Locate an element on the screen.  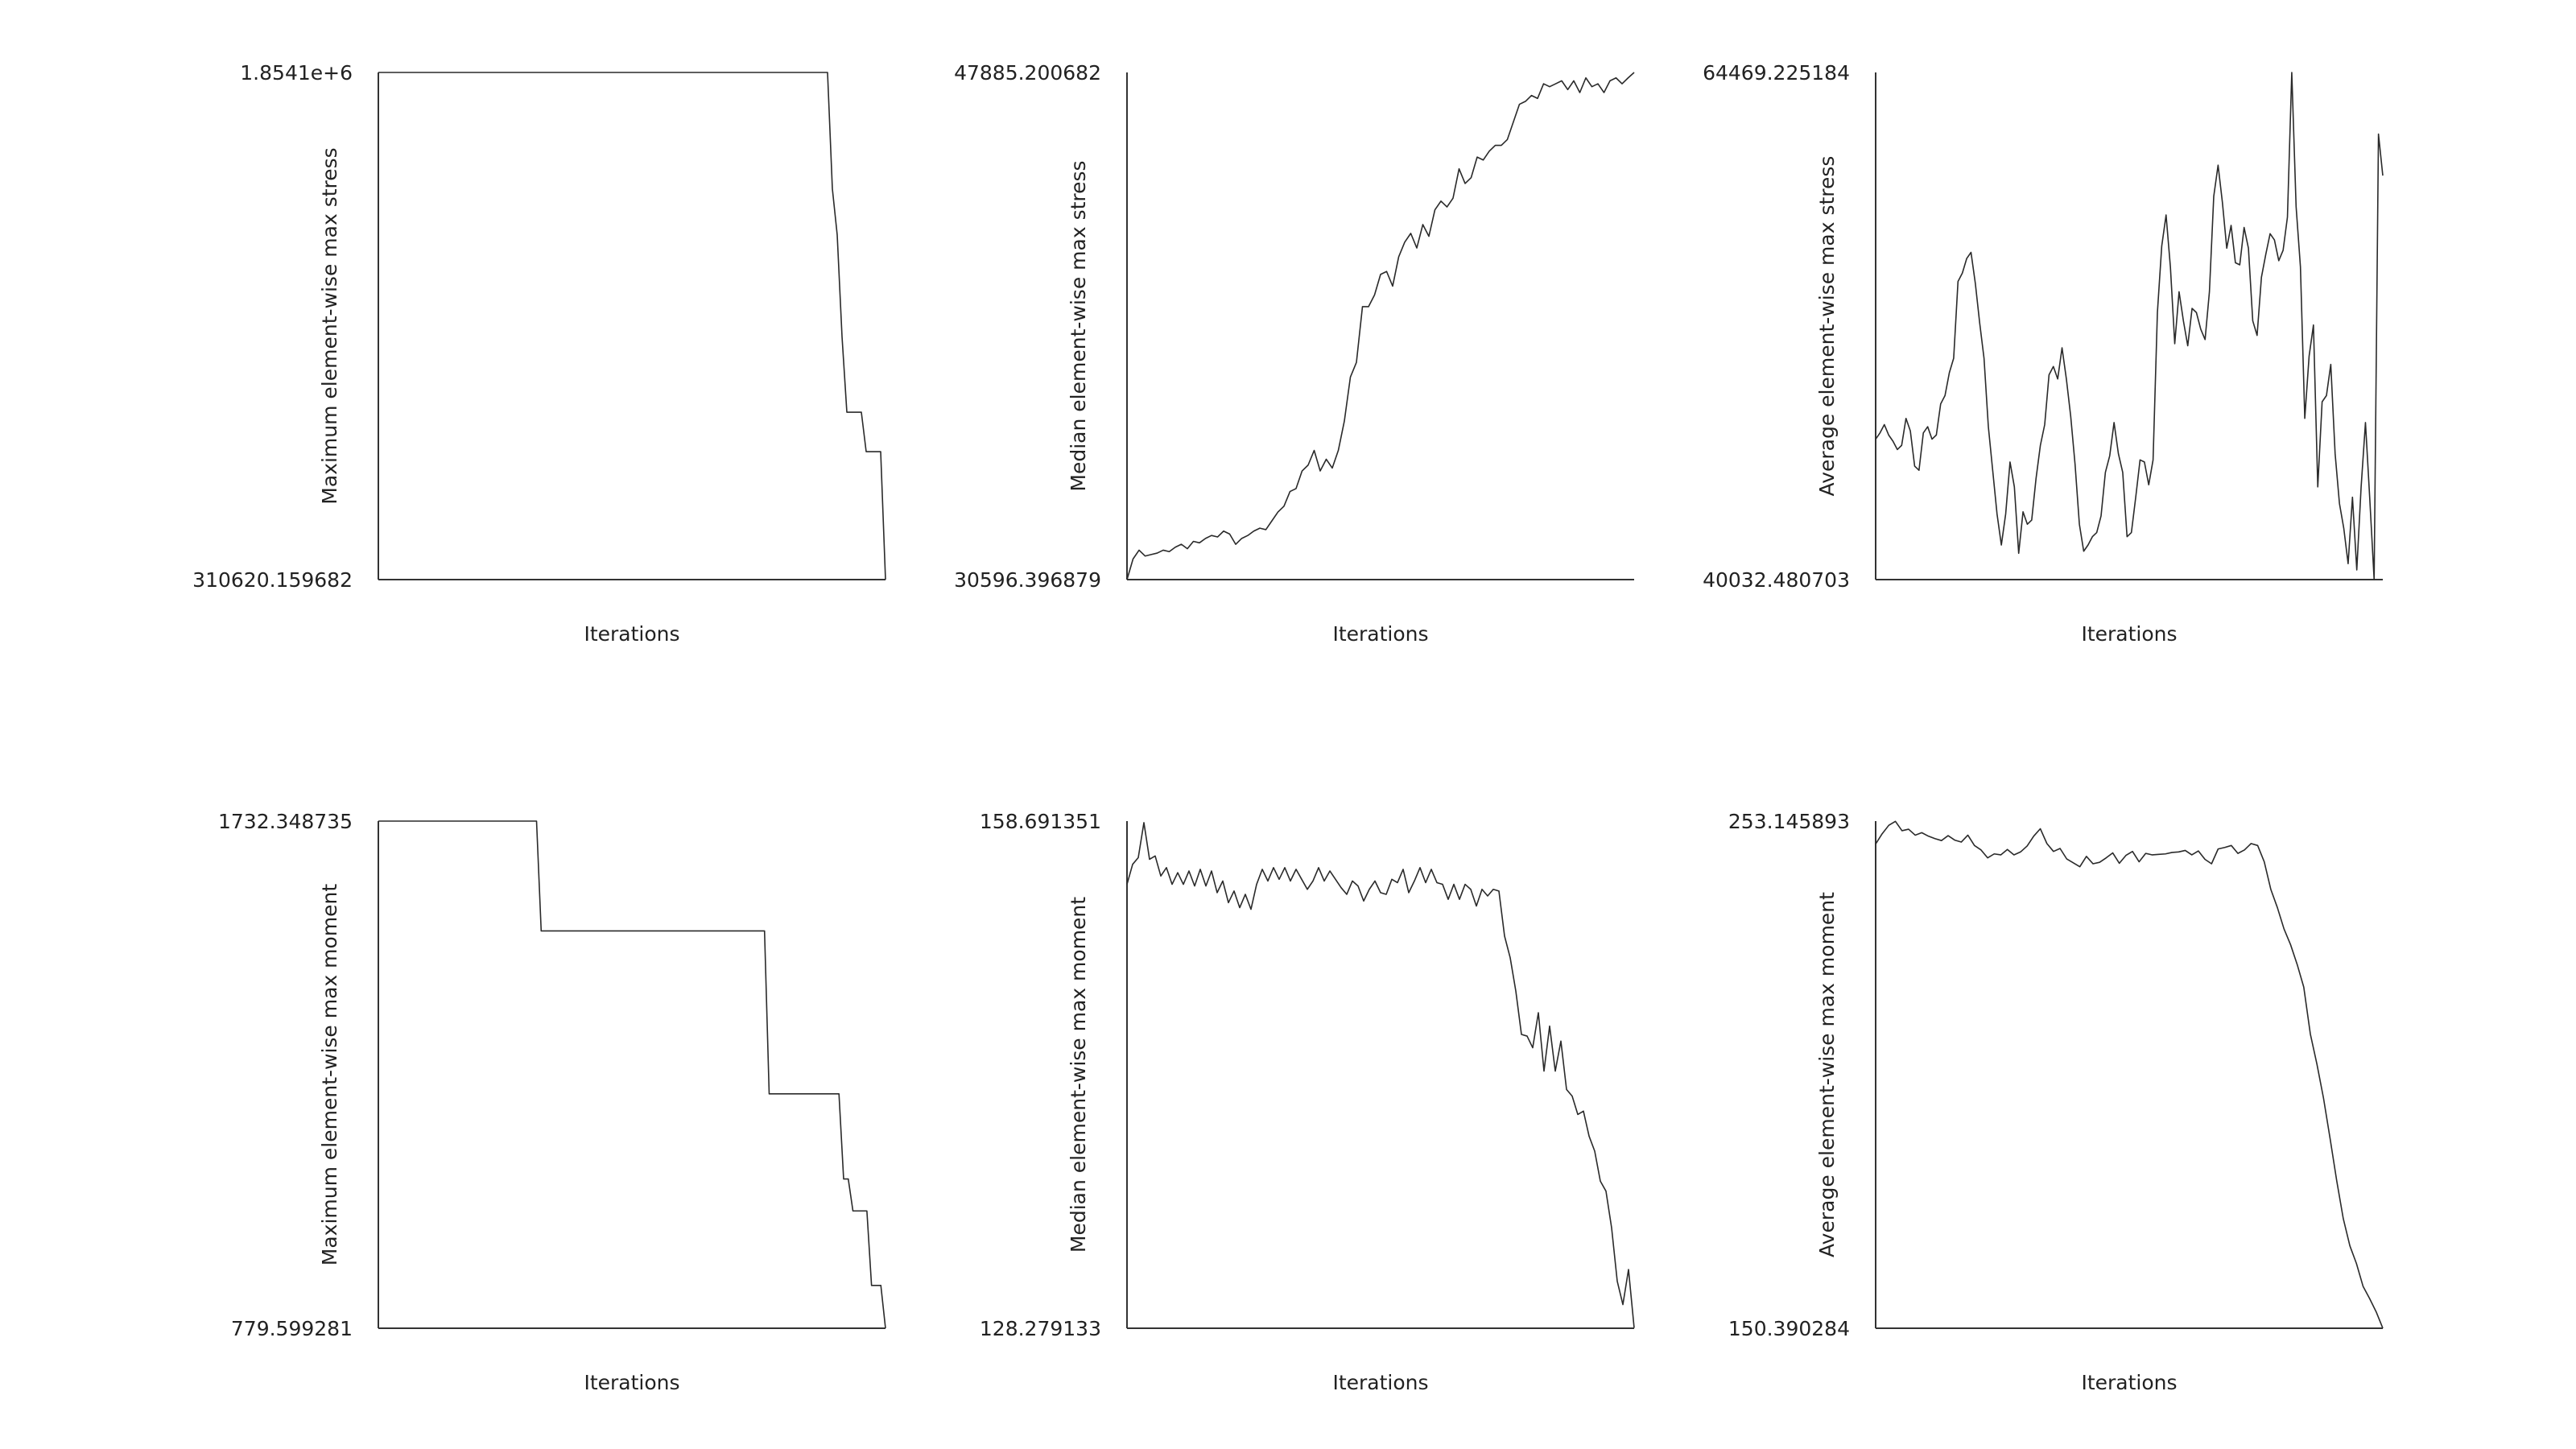
y-tick-label-max: 1.8541e+6 is located at coordinates (296, 73).